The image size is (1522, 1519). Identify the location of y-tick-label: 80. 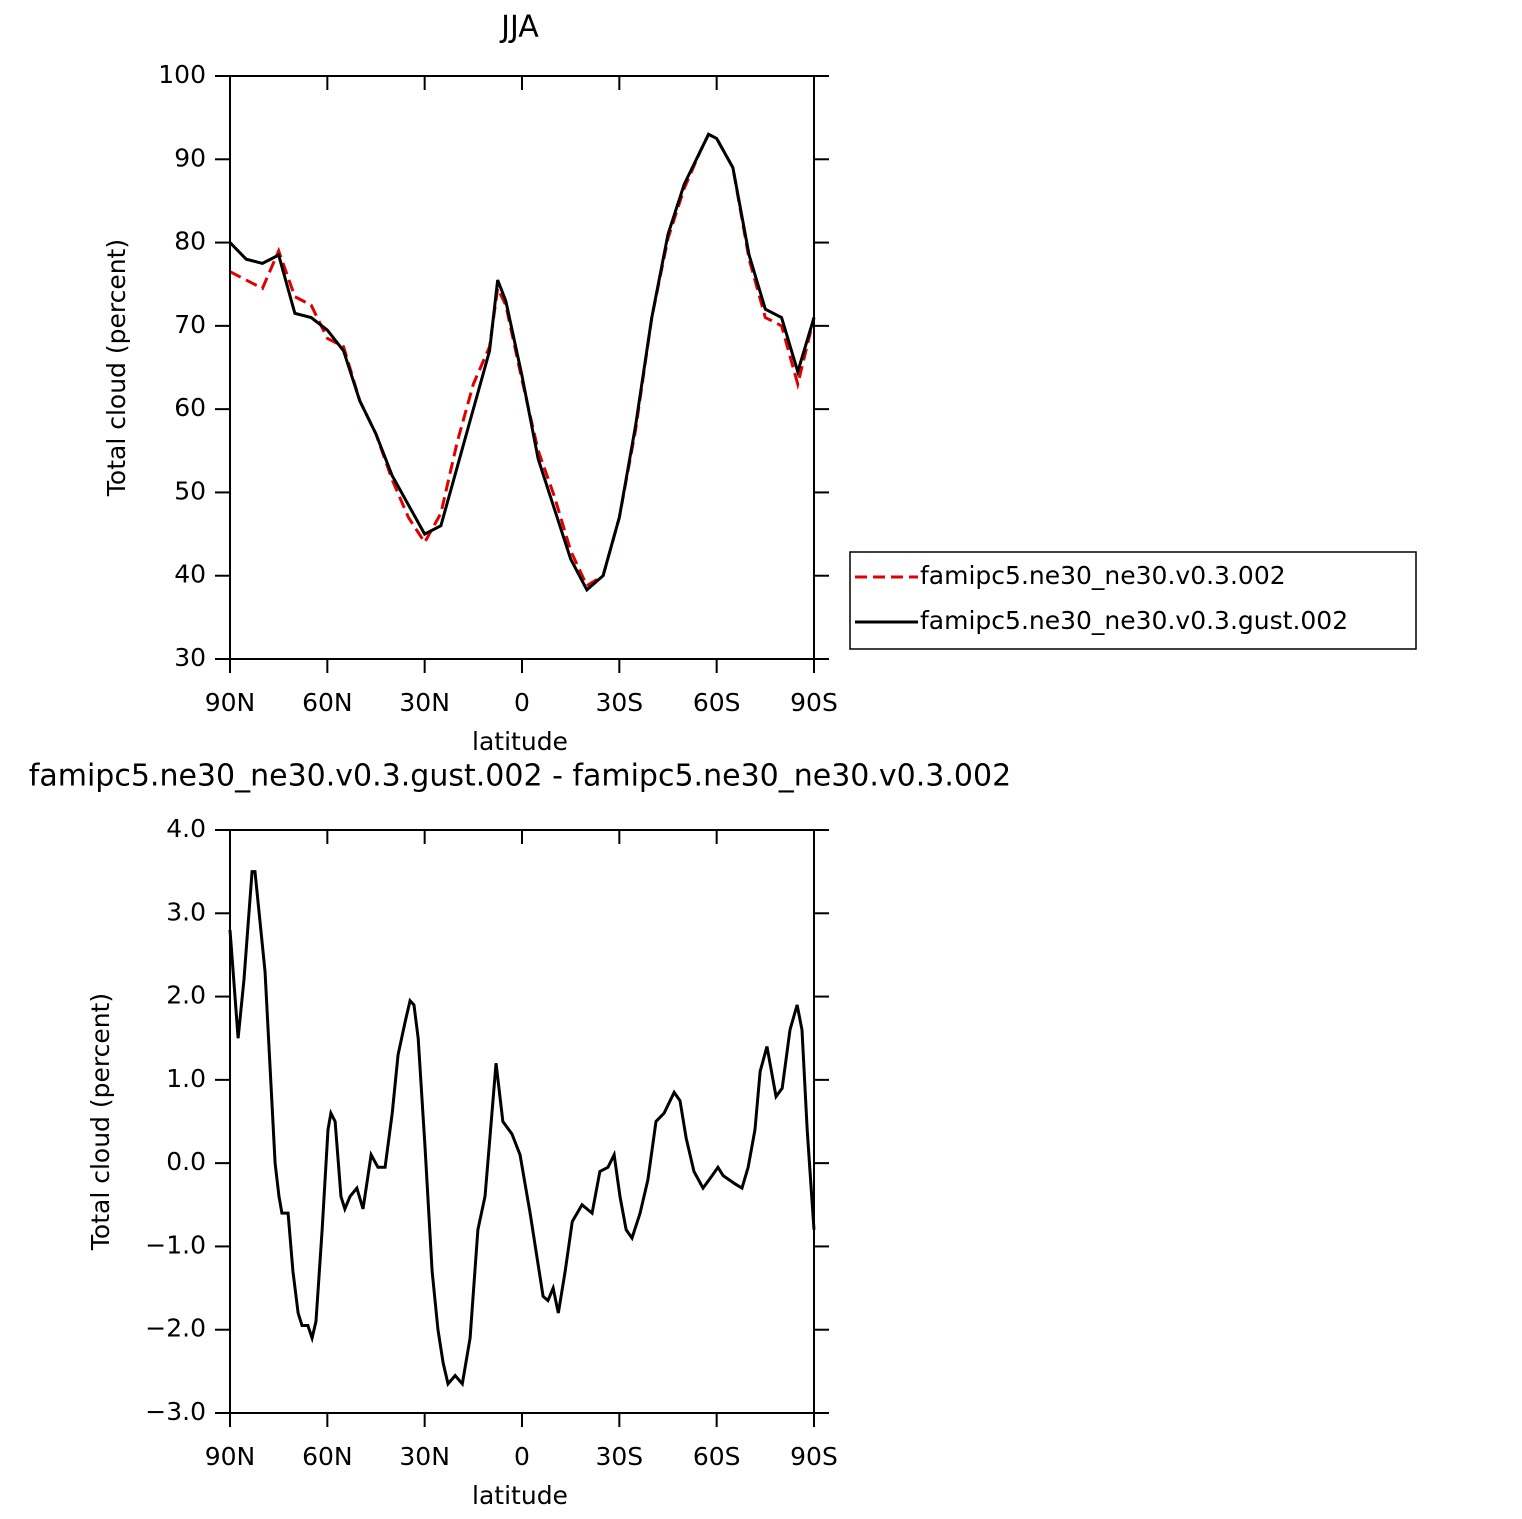
(190, 241).